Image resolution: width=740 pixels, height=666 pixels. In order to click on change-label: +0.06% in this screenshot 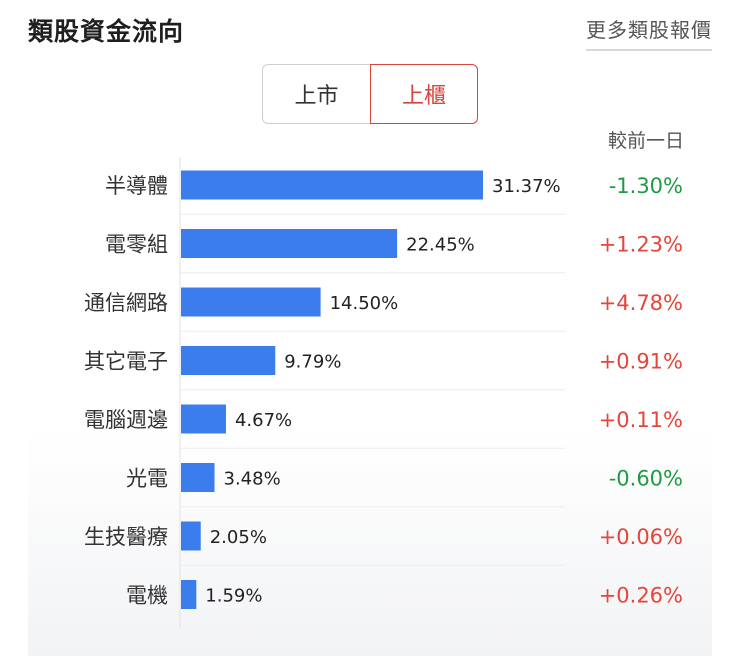, I will do `click(641, 537)`.